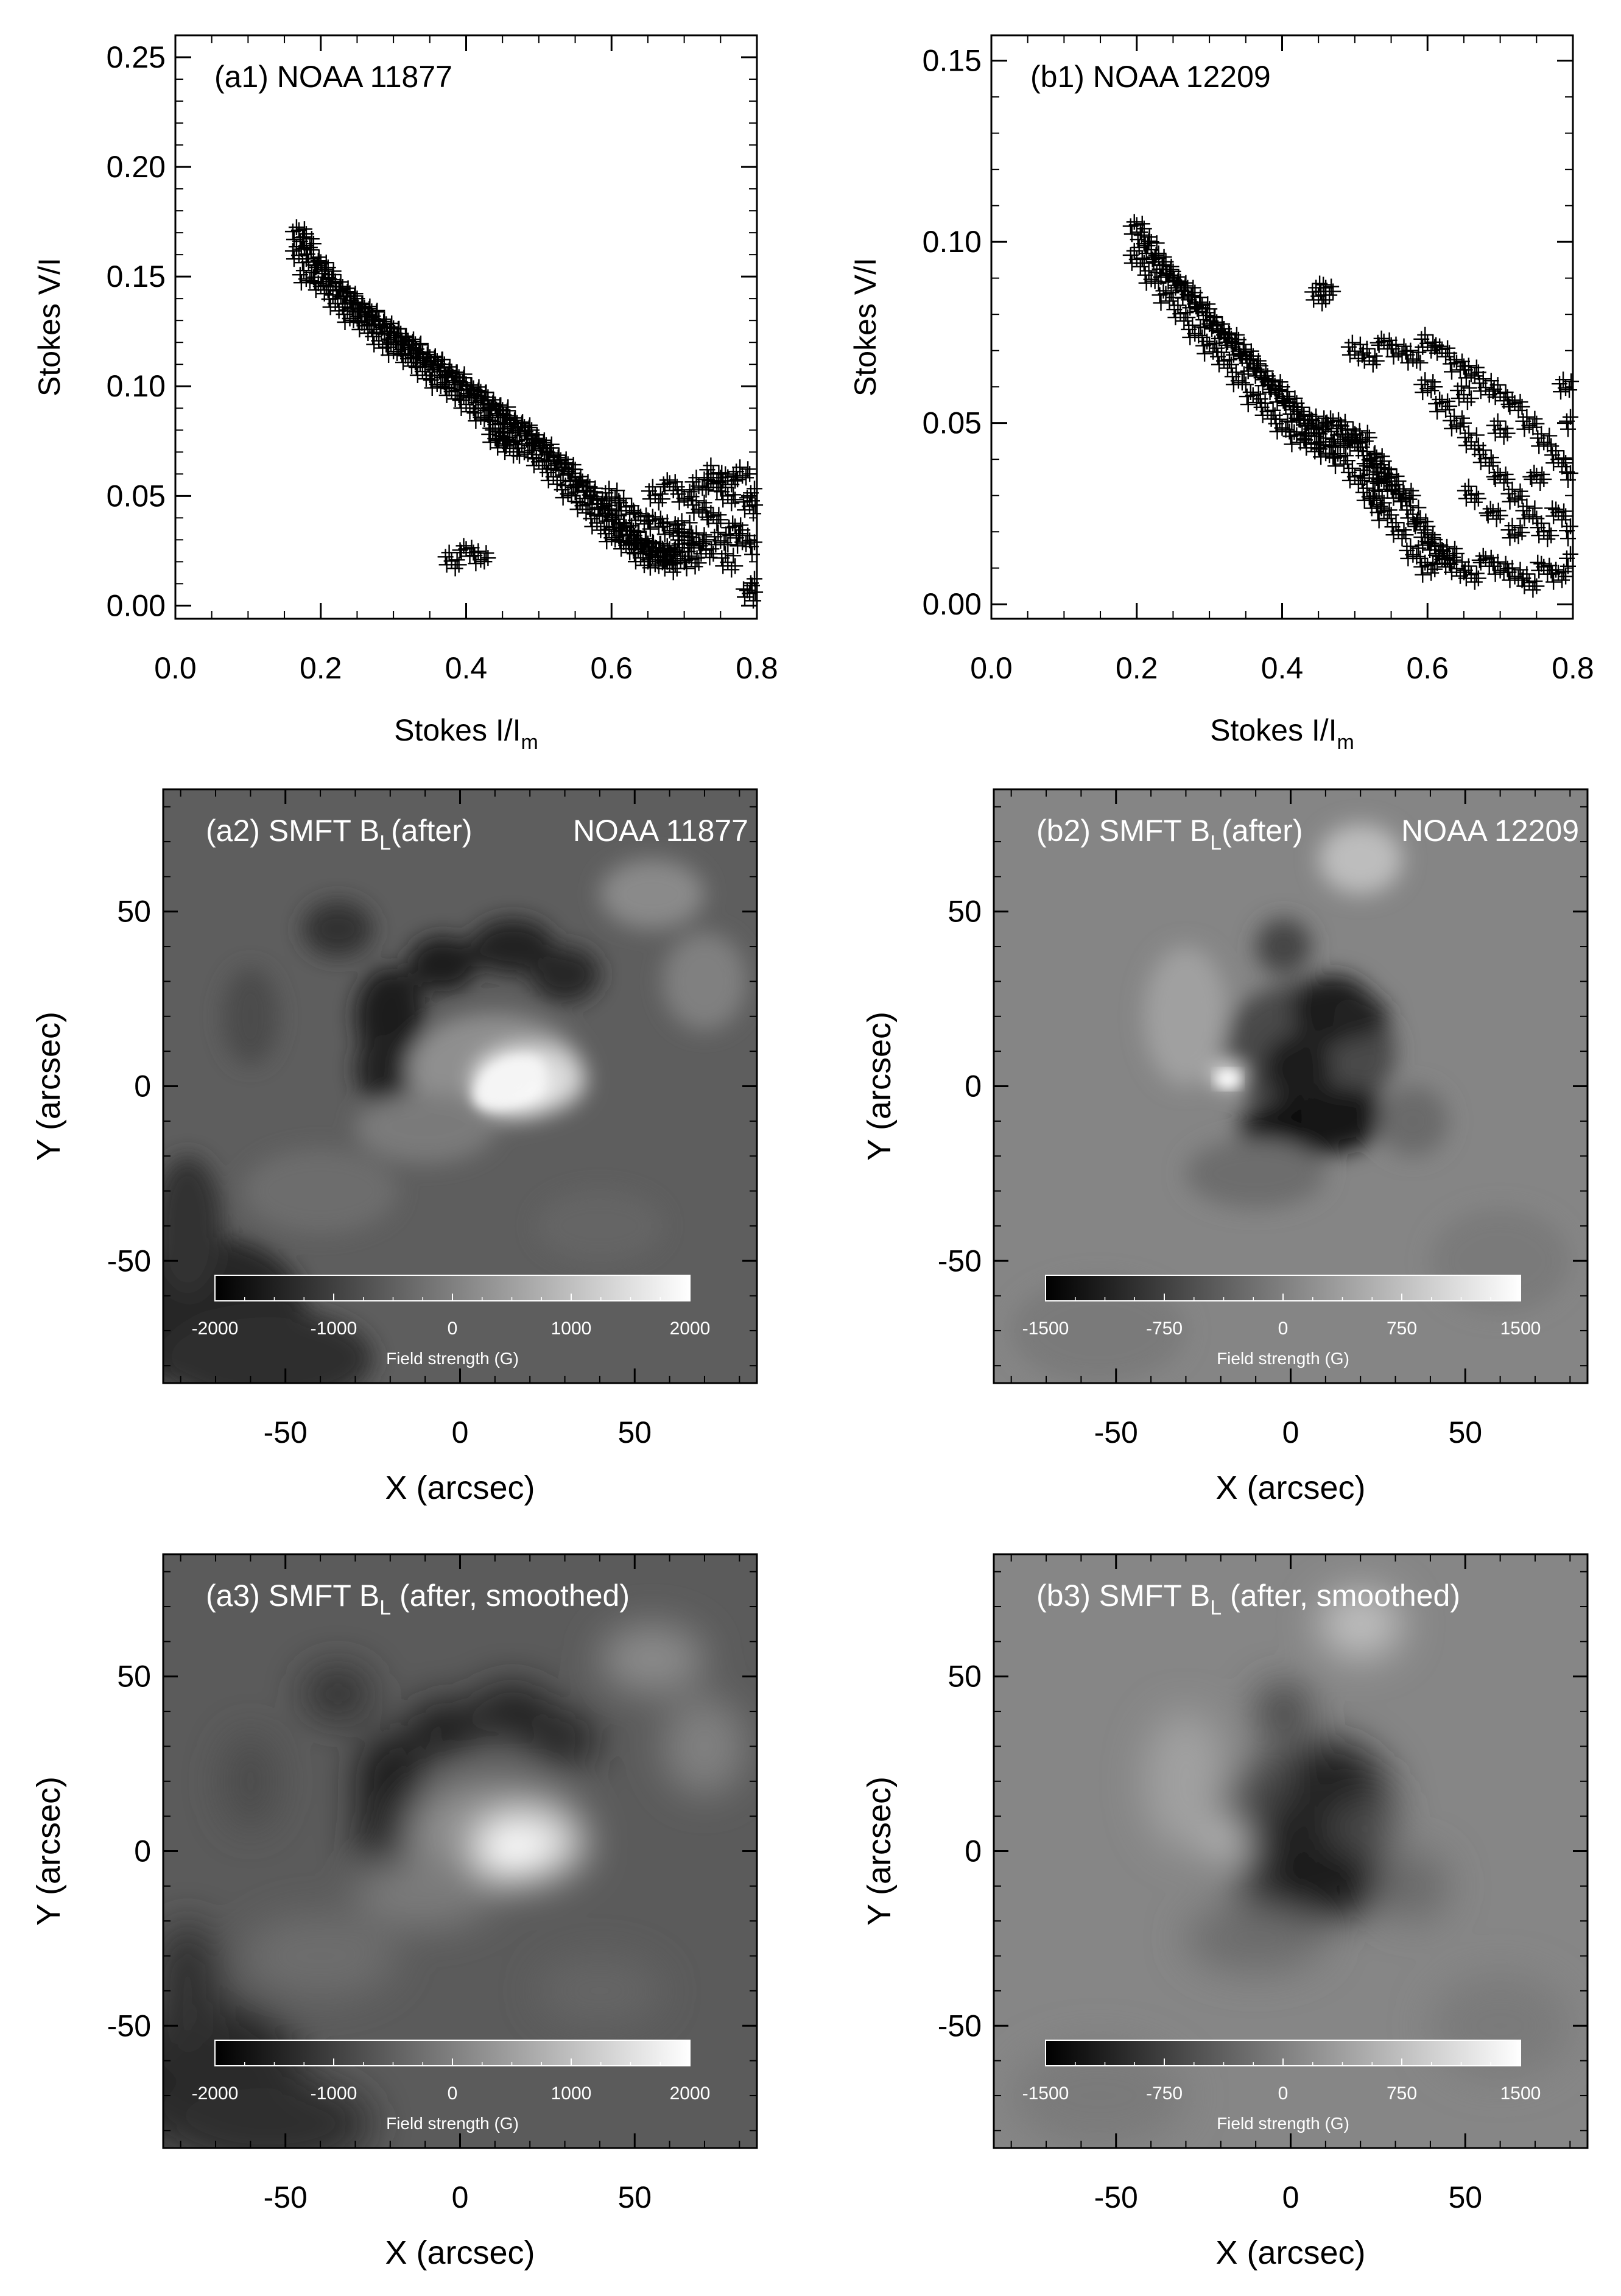  What do you see at coordinates (460, 2197) in the screenshot?
I see `x-tick-label: 0` at bounding box center [460, 2197].